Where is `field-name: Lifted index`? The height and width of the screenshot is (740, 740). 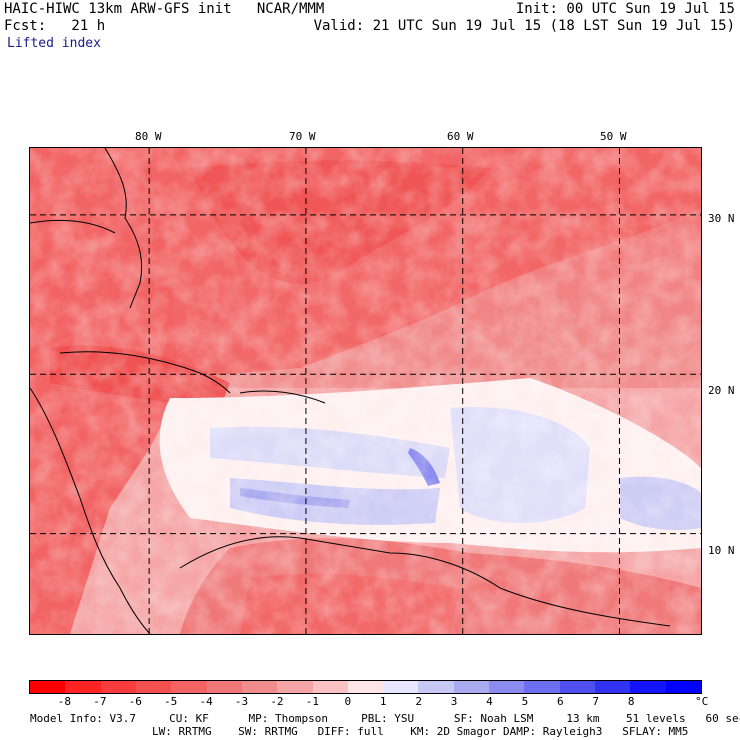
field-name: Lifted index is located at coordinates (54, 43).